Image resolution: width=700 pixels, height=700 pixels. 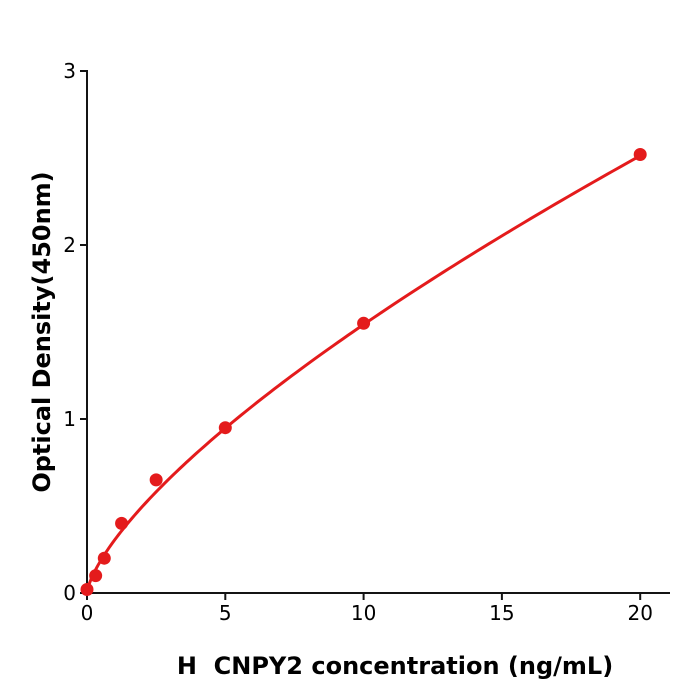 I want to click on y-tick-label: 1, so click(x=69, y=419).